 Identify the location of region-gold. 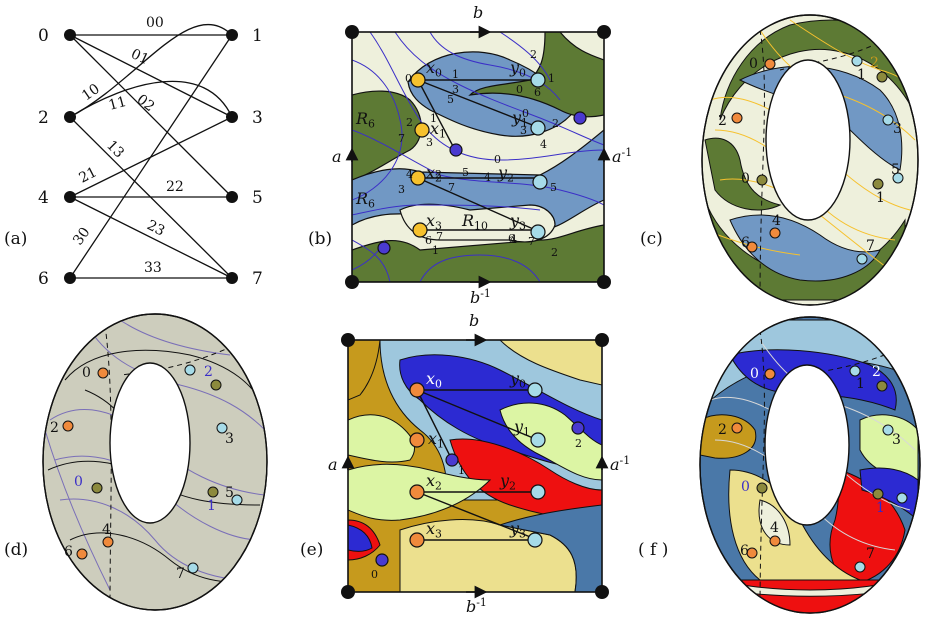
(364, 370).